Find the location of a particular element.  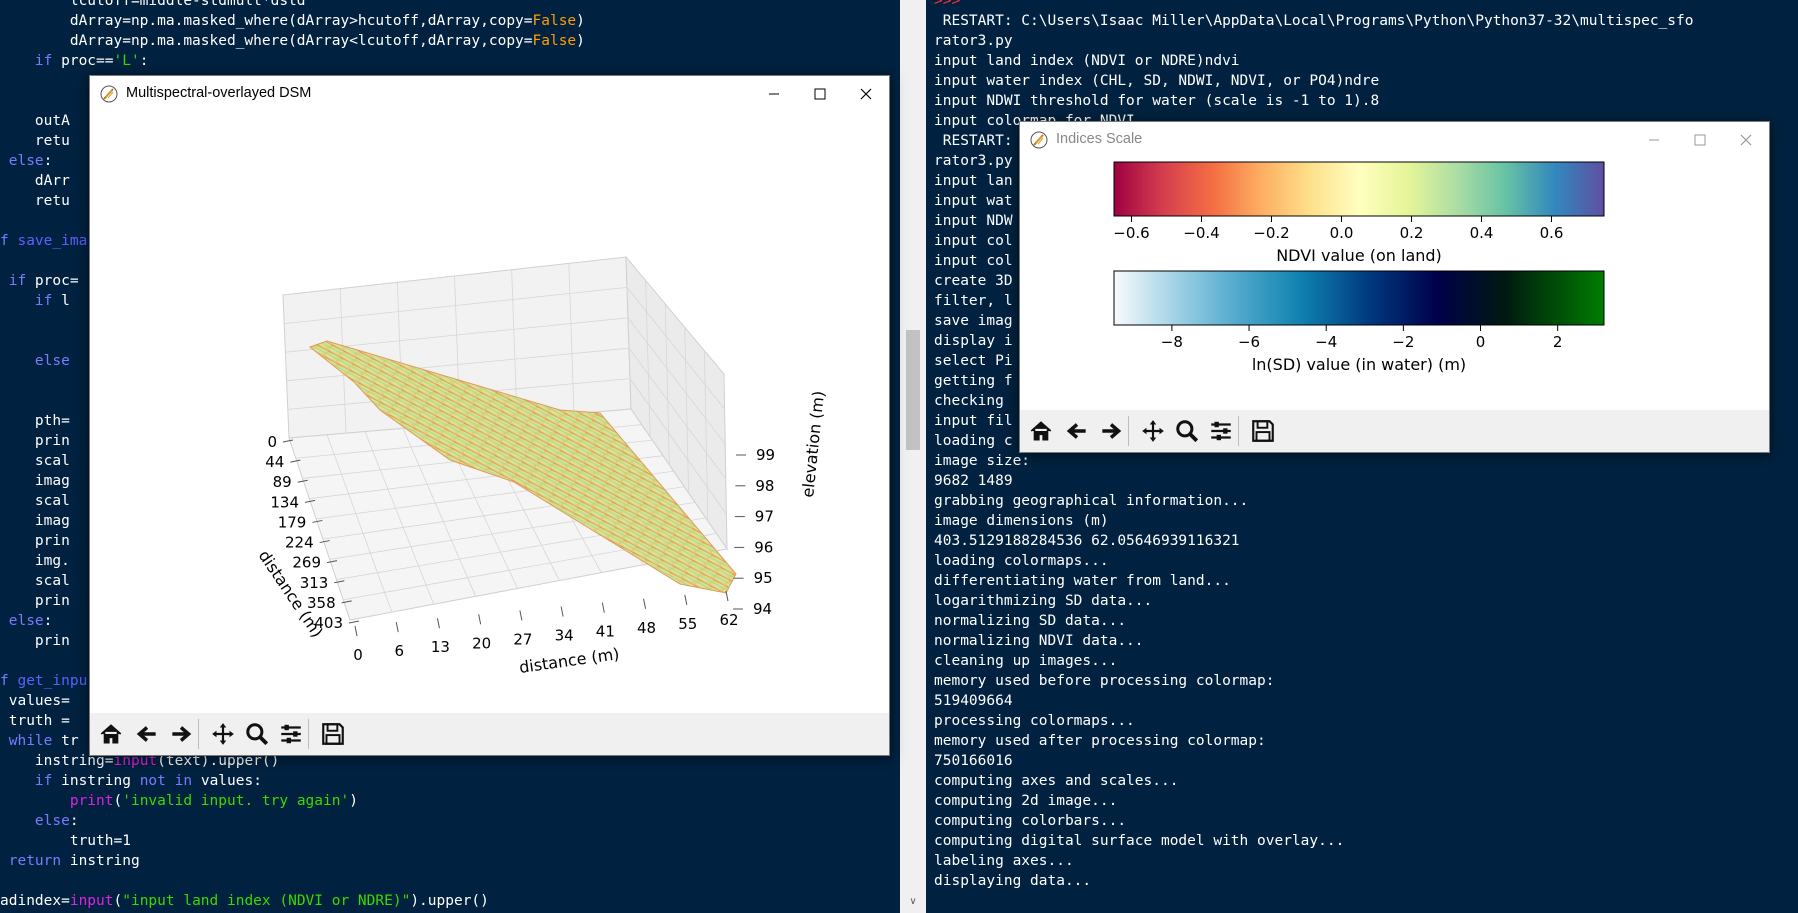

editor-line: return instring is located at coordinates (74, 861).